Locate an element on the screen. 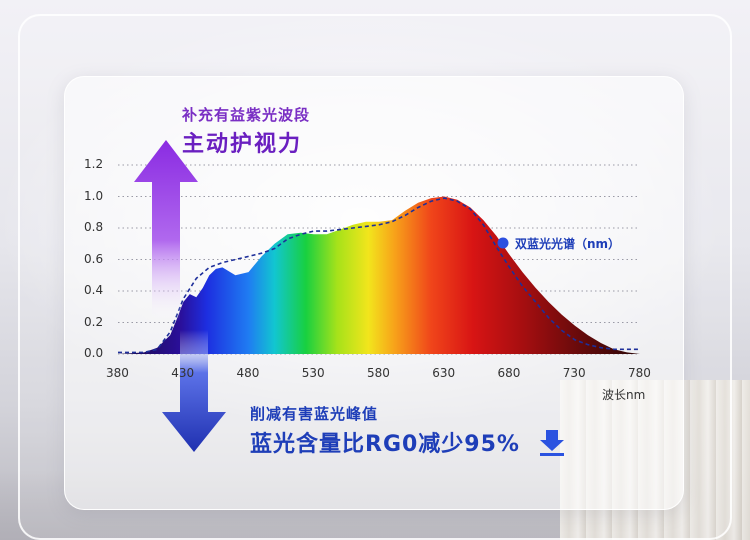 Image resolution: width=750 pixels, height=540 pixels. x-tick-label: 780 is located at coordinates (639, 373).